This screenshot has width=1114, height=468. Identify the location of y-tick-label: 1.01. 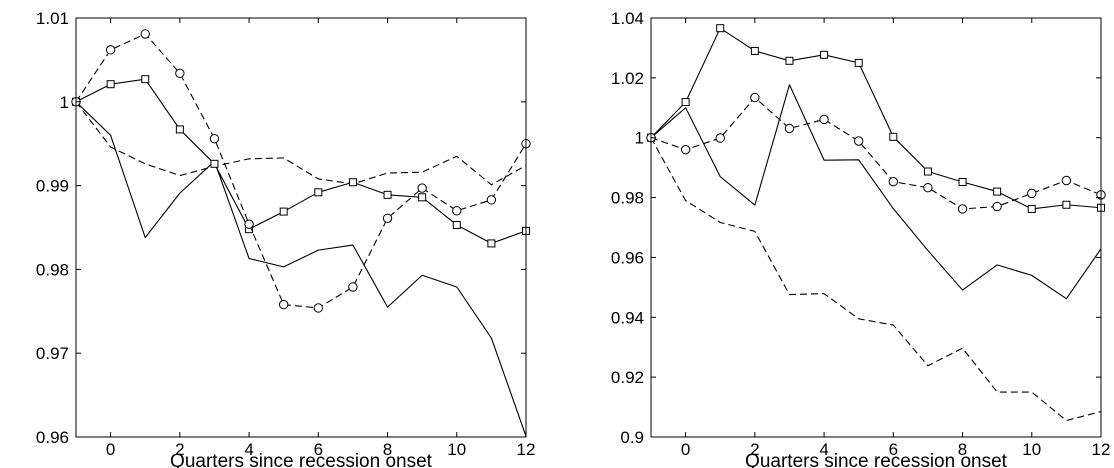
(52, 18).